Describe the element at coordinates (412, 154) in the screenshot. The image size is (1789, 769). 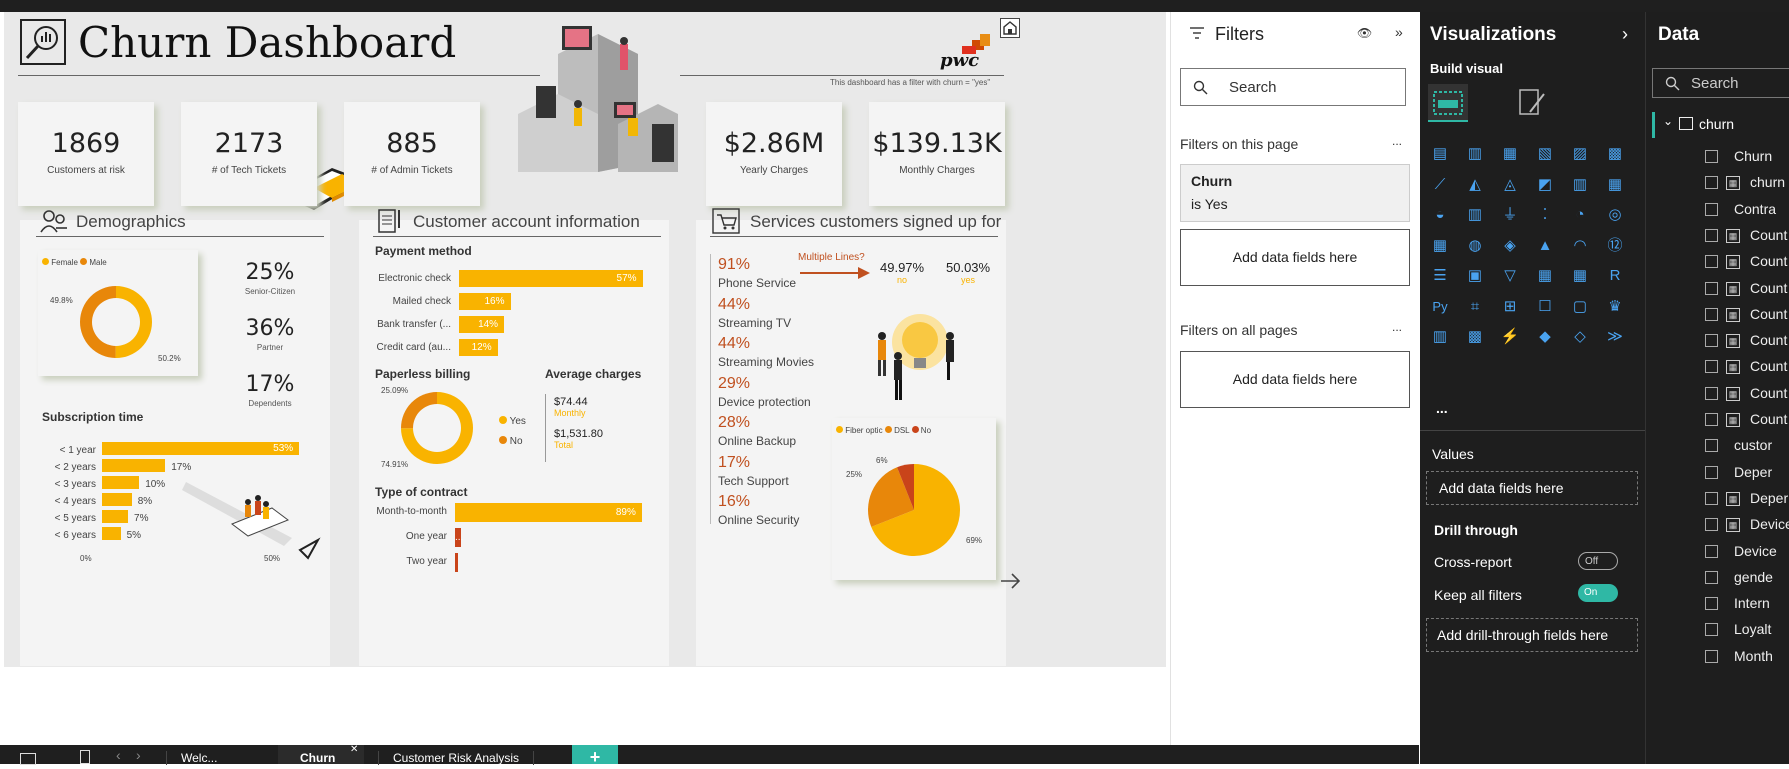
I see `kpi-admin-tickets: 885 # of Admin Tickets` at that location.